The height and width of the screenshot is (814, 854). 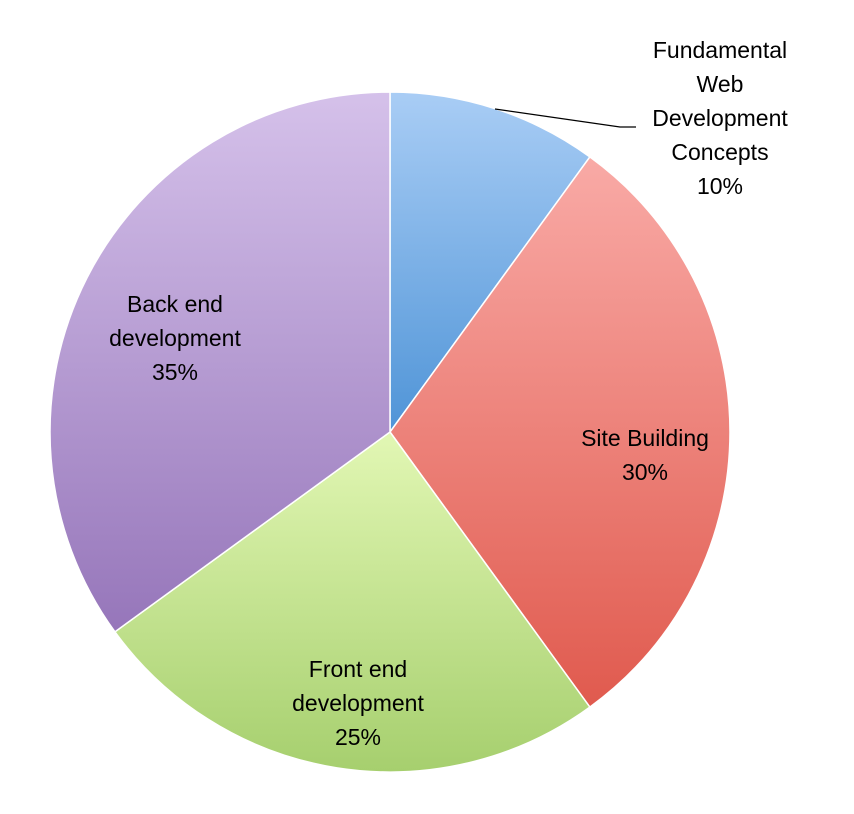 I want to click on slice-percent-fundamental: 10%, so click(x=720, y=186).